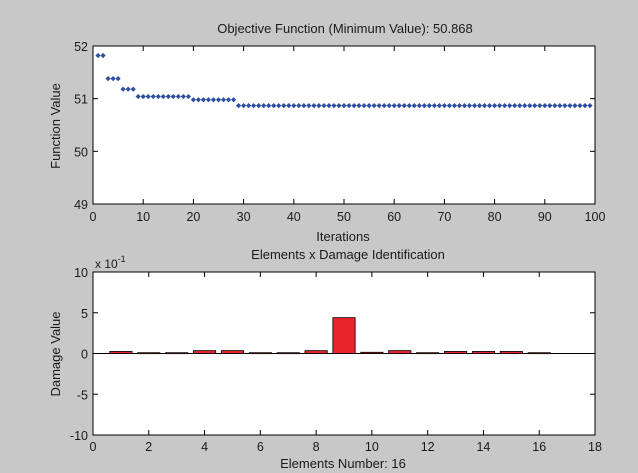 The width and height of the screenshot is (638, 473). Describe the element at coordinates (316, 447) in the screenshot. I see `damage-x-tick-label: 8` at that location.